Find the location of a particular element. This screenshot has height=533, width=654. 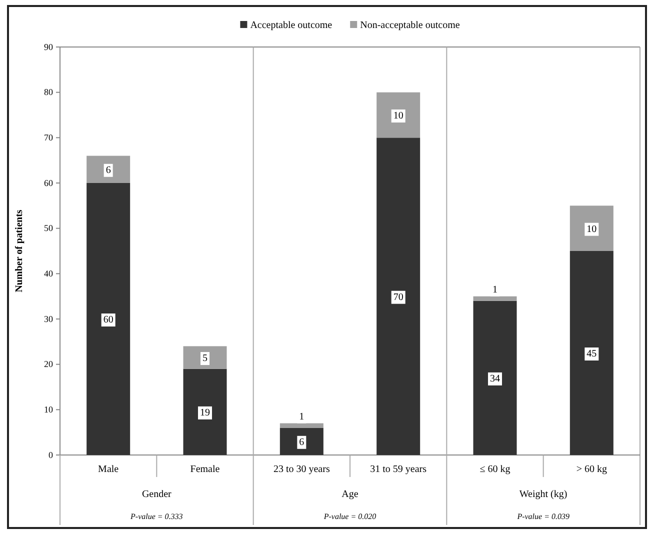

x-tick-label: Female is located at coordinates (205, 469).